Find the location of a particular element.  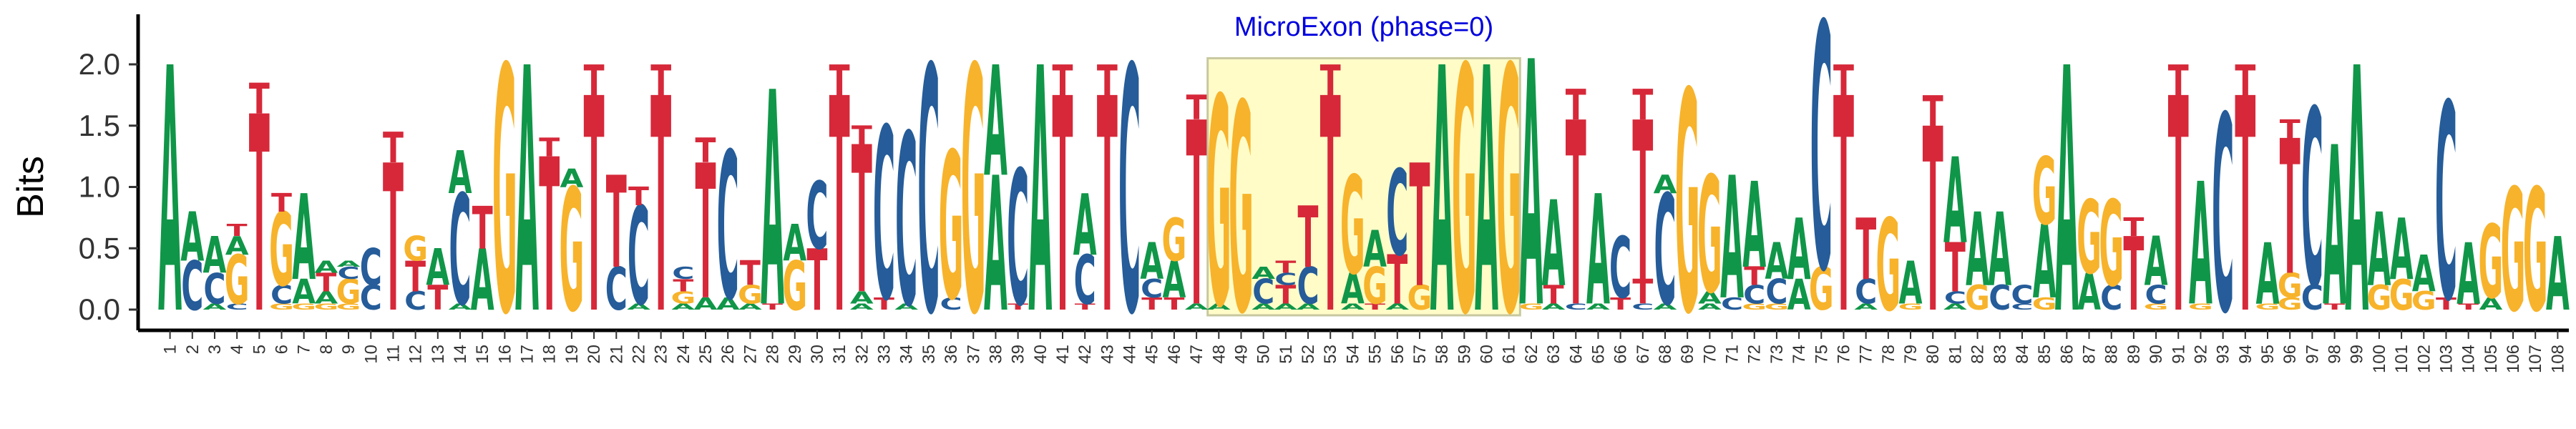

x-tick-label: 51 is located at coordinates (1286, 354).